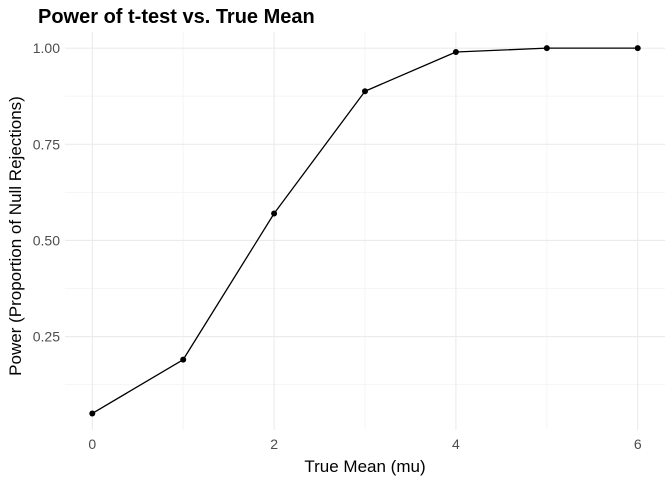 The width and height of the screenshot is (672, 480). Describe the element at coordinates (176, 17) in the screenshot. I see `chart-title: Power of t-test vs. True Mean` at that location.